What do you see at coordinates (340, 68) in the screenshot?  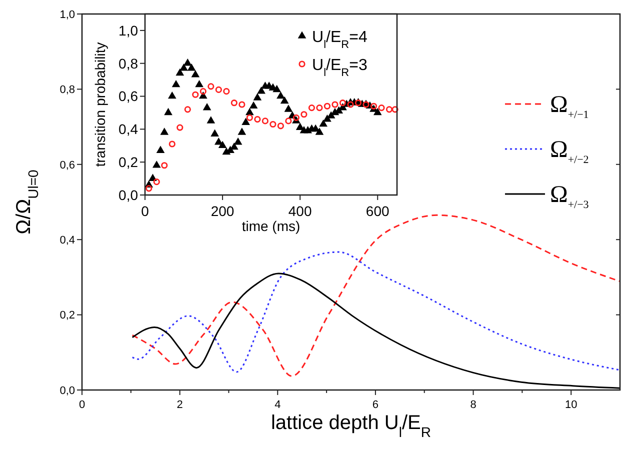 I see `legend-label: U$_{l}$/E$_{R}$=3` at bounding box center [340, 68].